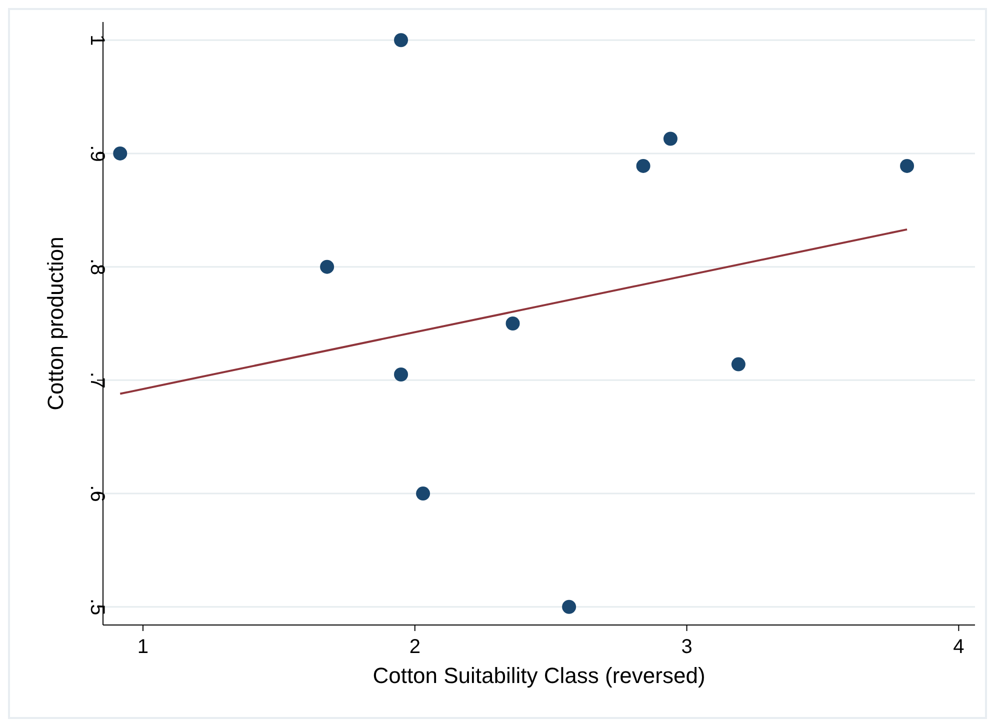  I want to click on y-axis-title: Cotton production, so click(55, 323).